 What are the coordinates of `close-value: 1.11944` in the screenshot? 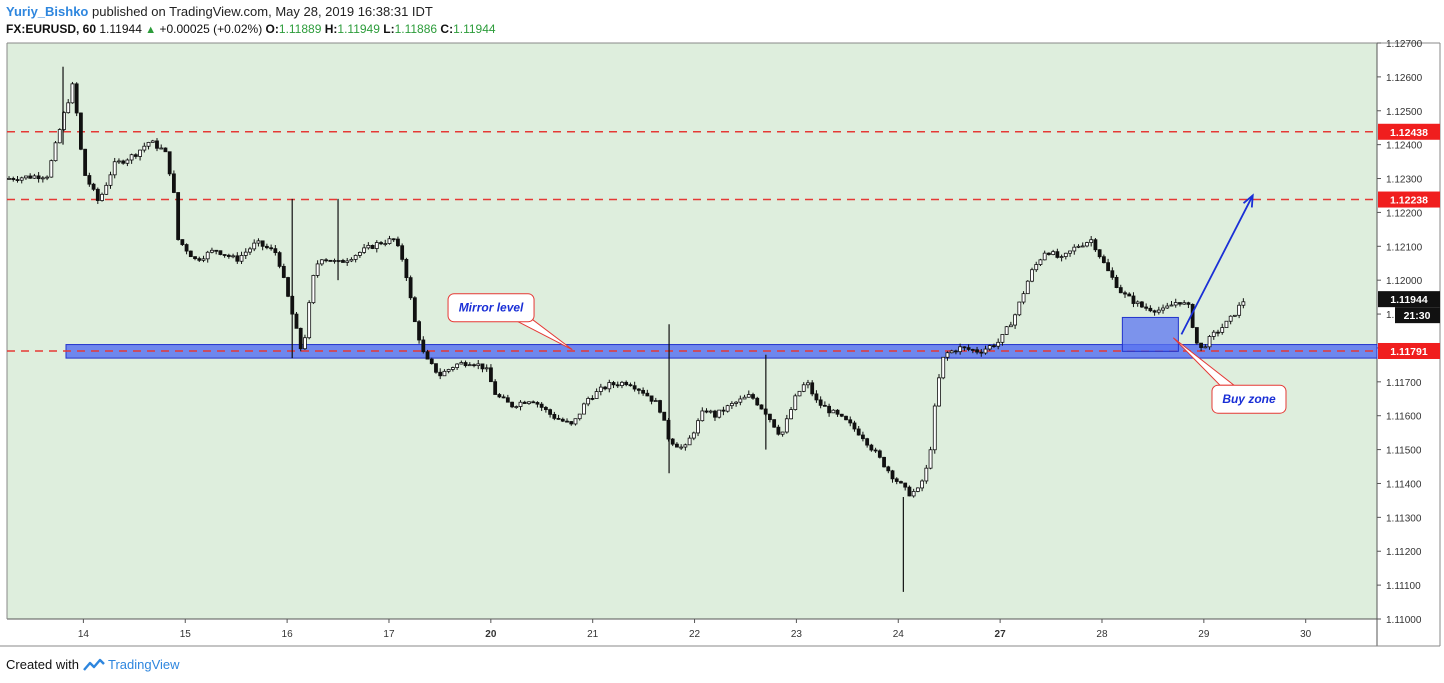 It's located at (474, 29).